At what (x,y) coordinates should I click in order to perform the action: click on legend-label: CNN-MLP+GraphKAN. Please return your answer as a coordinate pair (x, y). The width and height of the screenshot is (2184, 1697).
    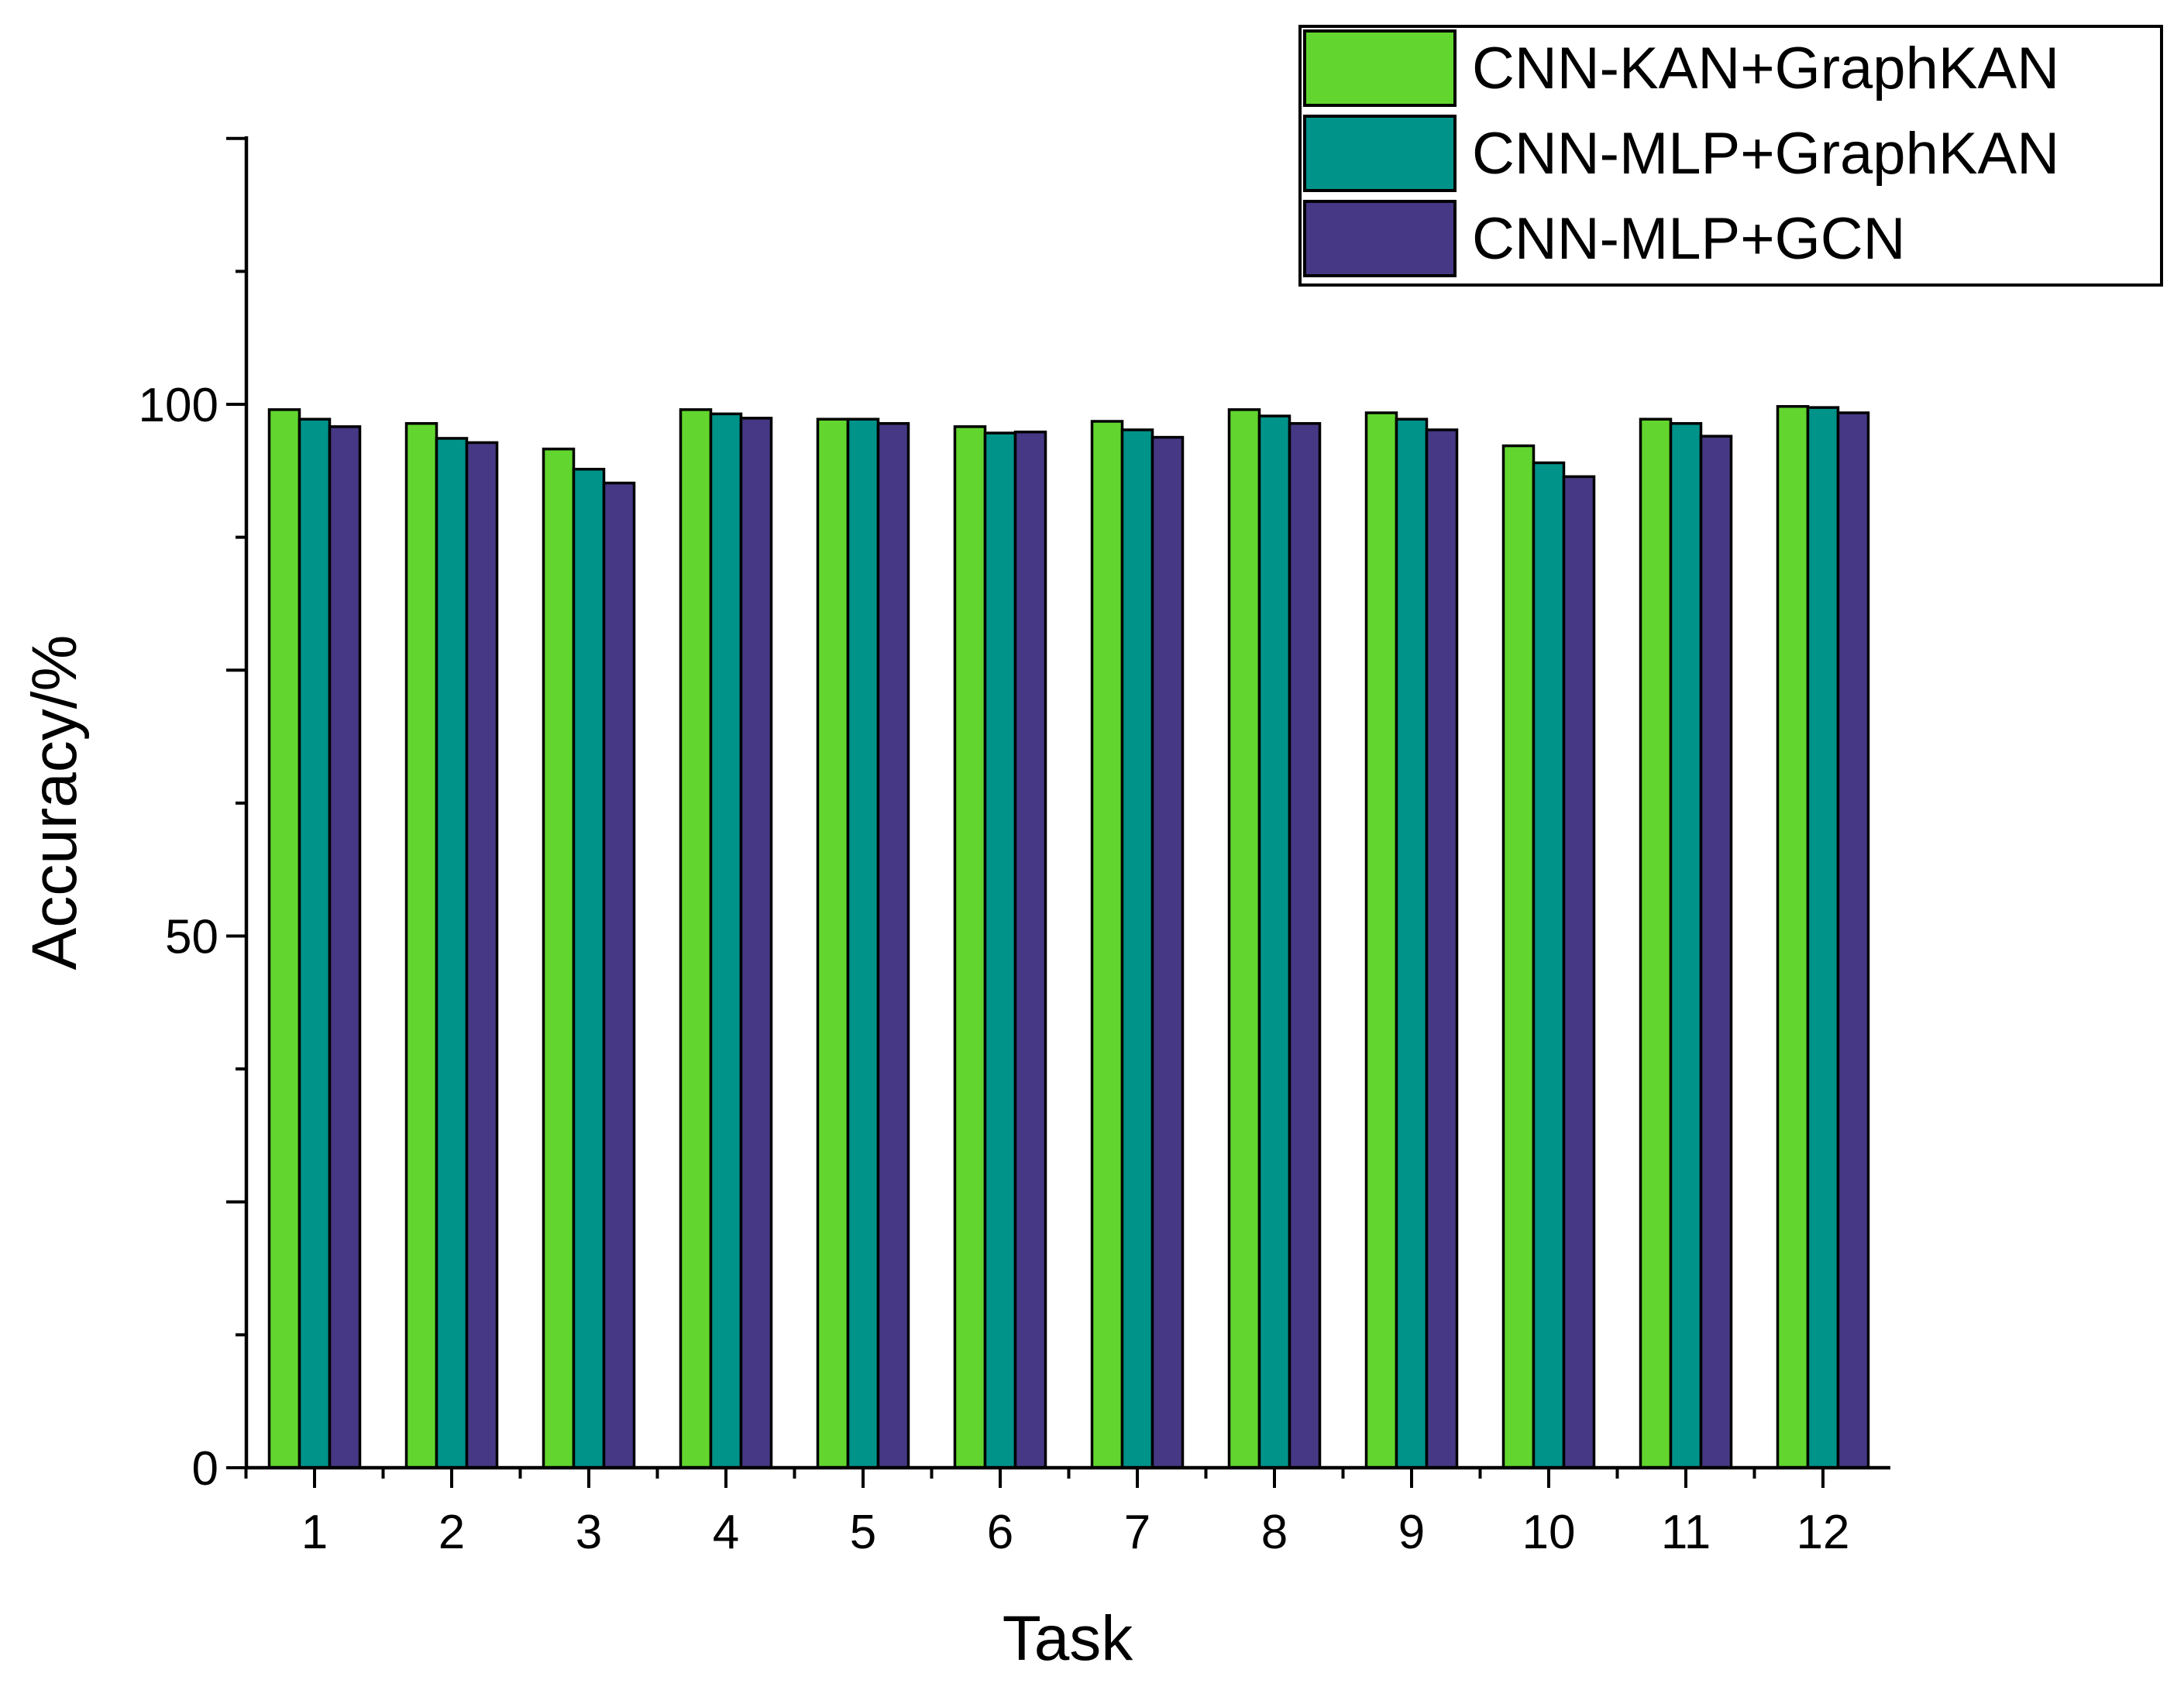
    Looking at the image, I should click on (1766, 154).